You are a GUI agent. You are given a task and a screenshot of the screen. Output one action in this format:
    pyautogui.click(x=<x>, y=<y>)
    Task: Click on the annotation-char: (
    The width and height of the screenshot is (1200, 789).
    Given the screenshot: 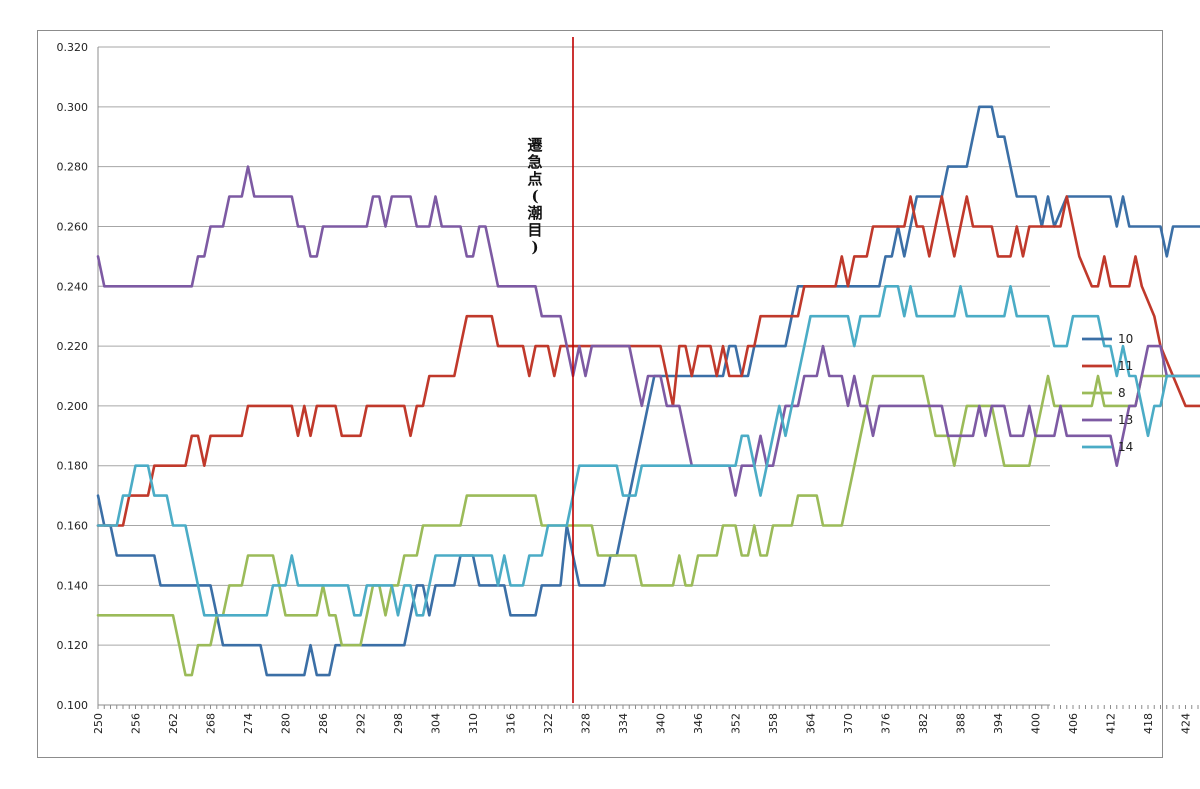 What is the action you would take?
    pyautogui.click(x=534, y=196)
    